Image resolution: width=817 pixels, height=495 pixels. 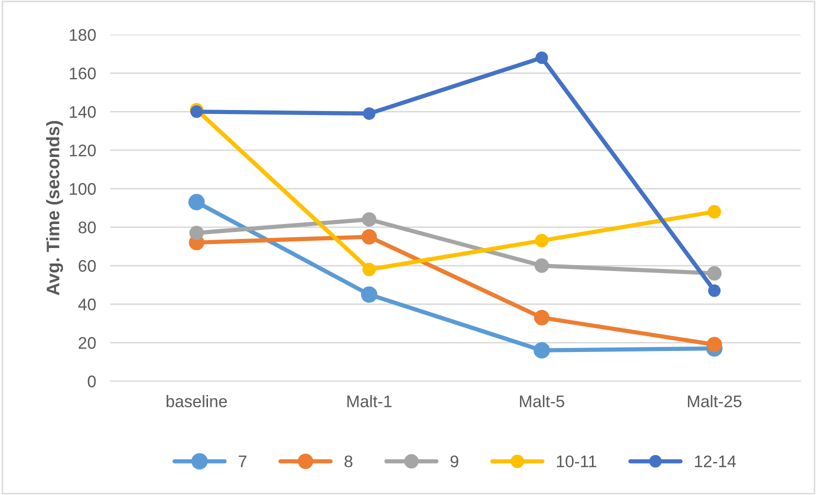 I want to click on y-tick-label: 180, so click(x=83, y=35).